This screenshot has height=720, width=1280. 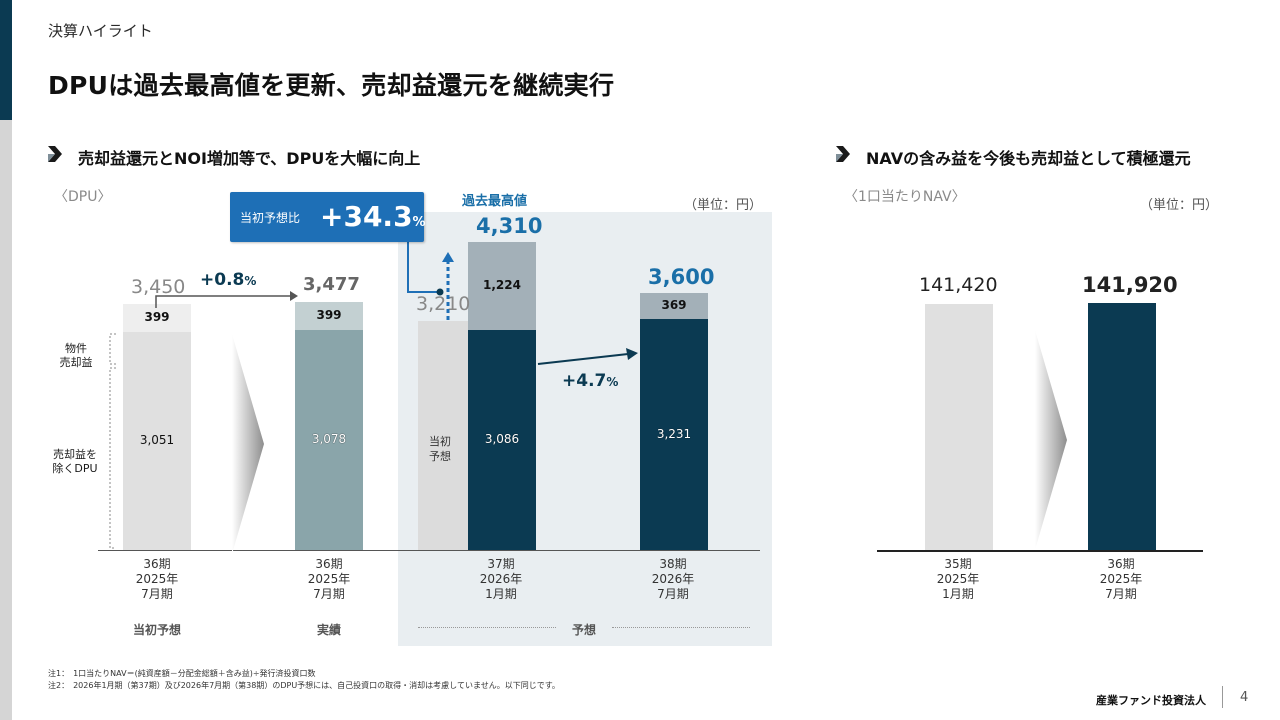 What do you see at coordinates (250, 281) in the screenshot?
I see `growth-left-pct: %` at bounding box center [250, 281].